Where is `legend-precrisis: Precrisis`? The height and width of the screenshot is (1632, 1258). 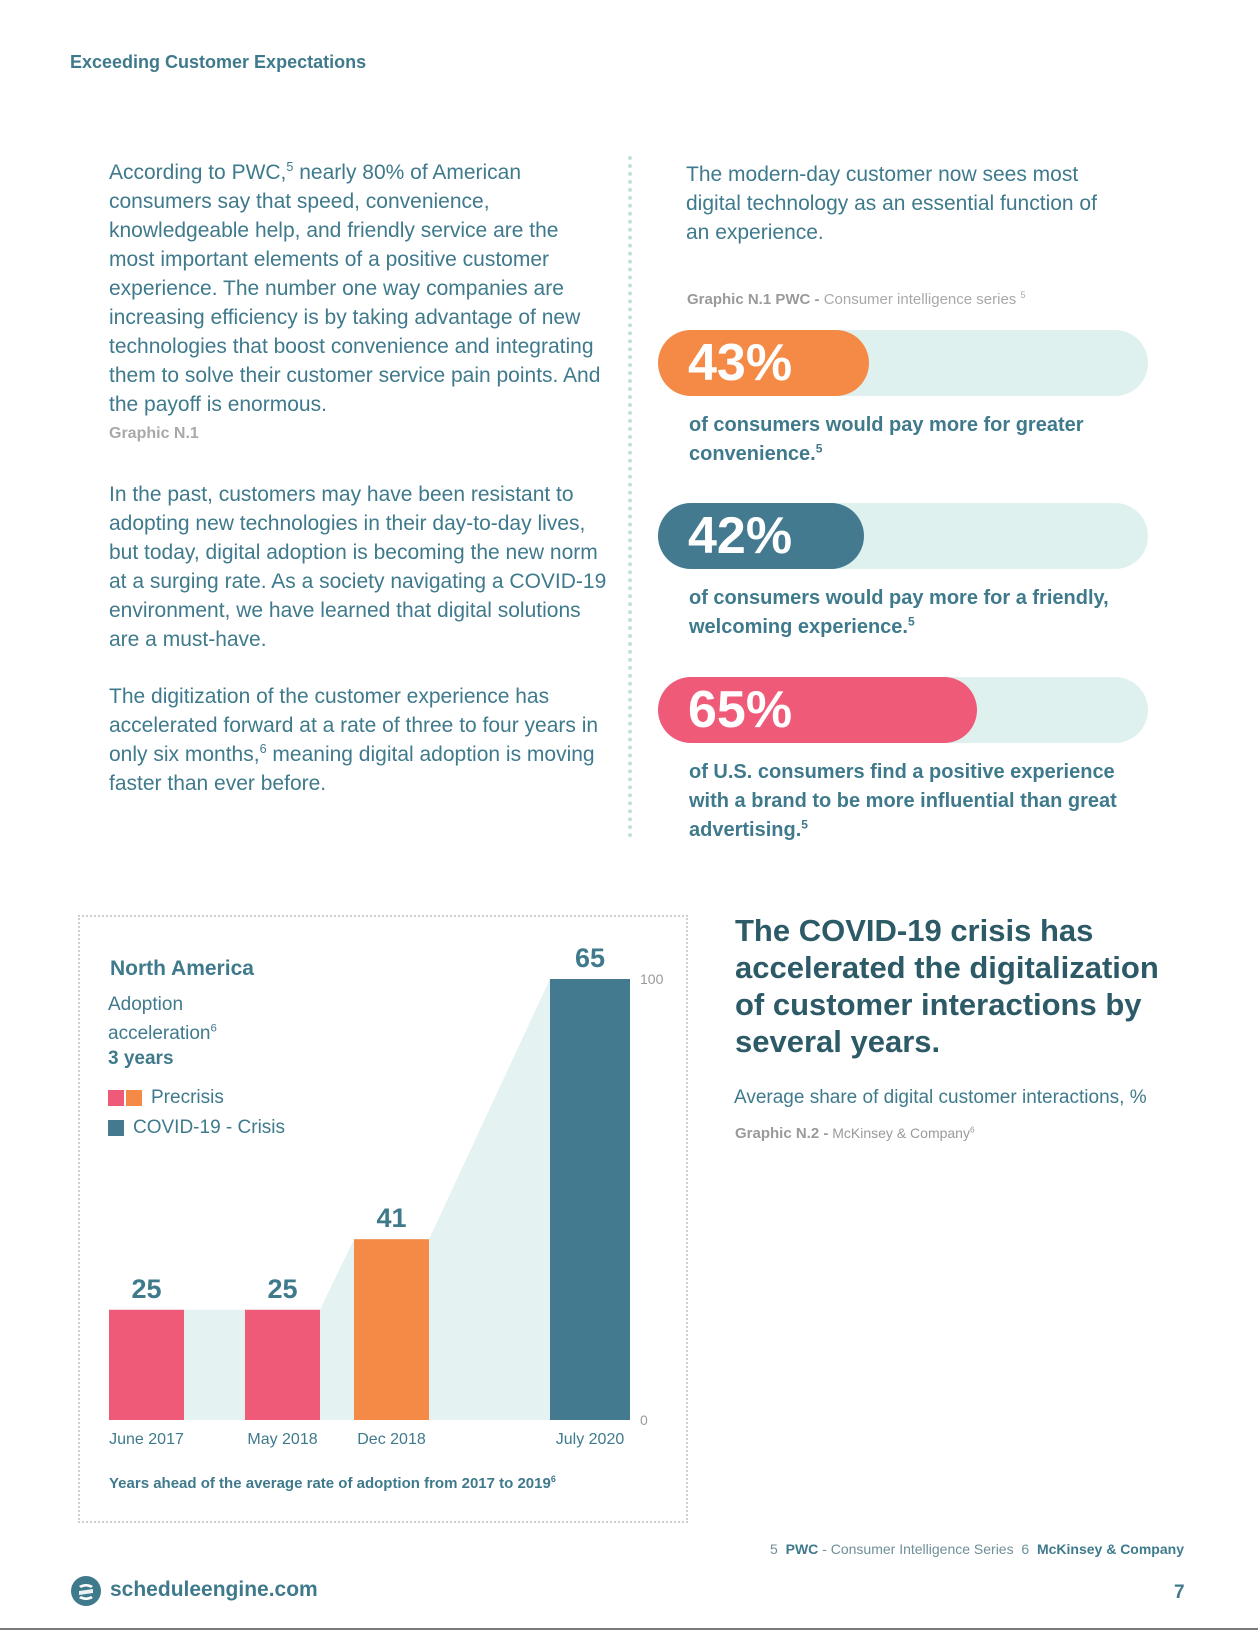
legend-precrisis: Precrisis is located at coordinates (166, 1098).